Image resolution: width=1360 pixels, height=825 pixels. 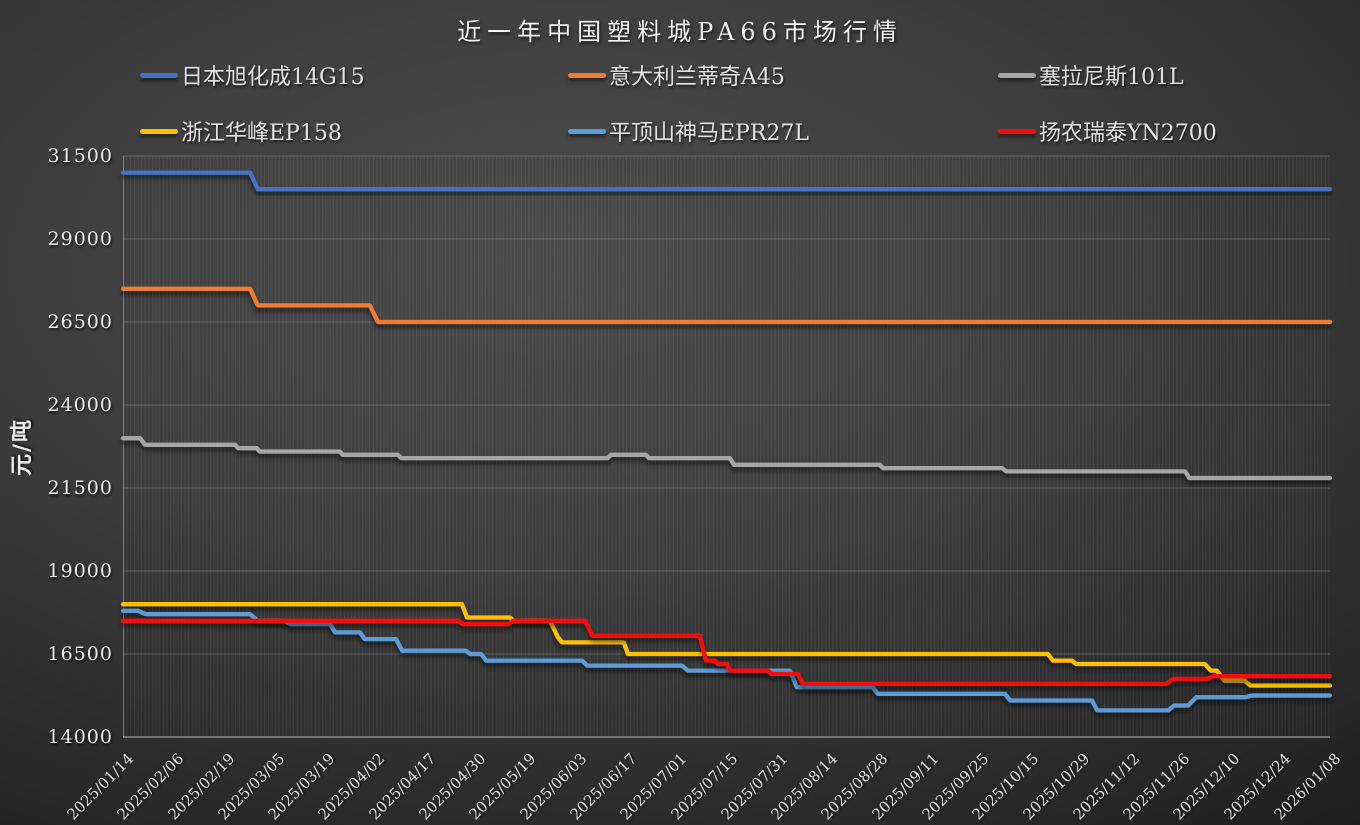 What do you see at coordinates (80, 654) in the screenshot?
I see `y-tick-label: 16500` at bounding box center [80, 654].